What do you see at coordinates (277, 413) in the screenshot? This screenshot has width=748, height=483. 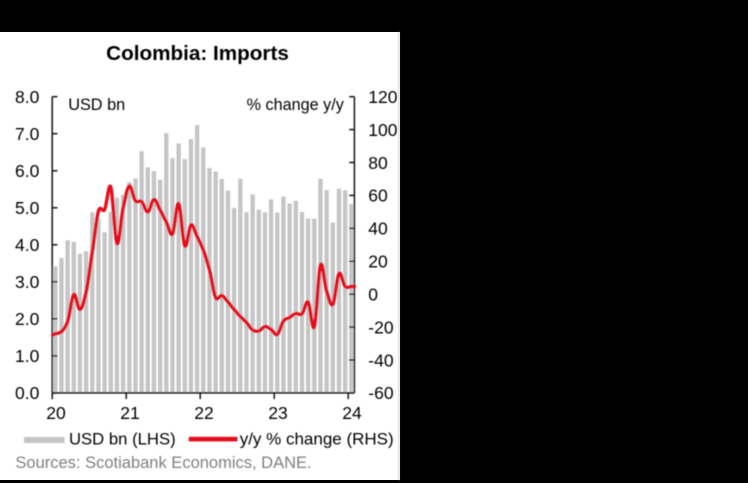 I see `svg-text: 23` at bounding box center [277, 413].